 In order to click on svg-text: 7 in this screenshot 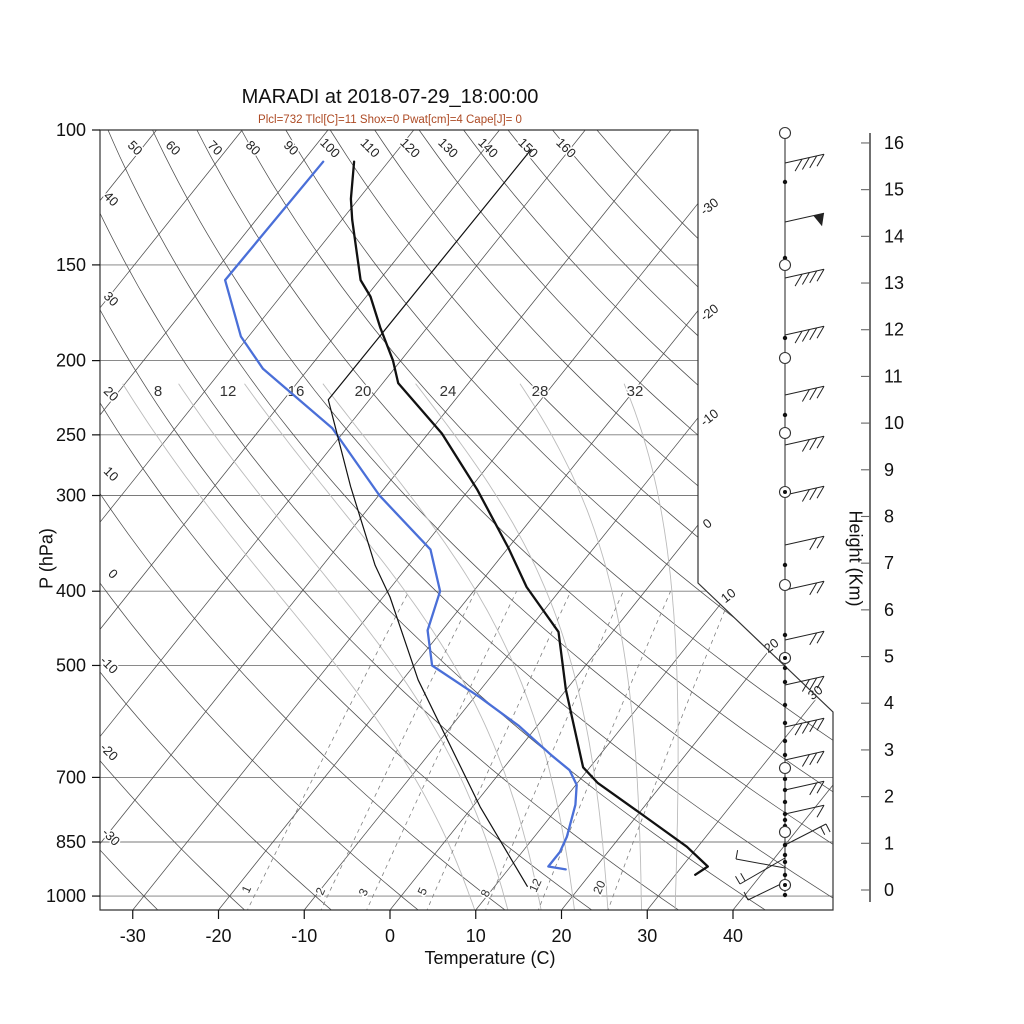, I will do `click(889, 563)`.